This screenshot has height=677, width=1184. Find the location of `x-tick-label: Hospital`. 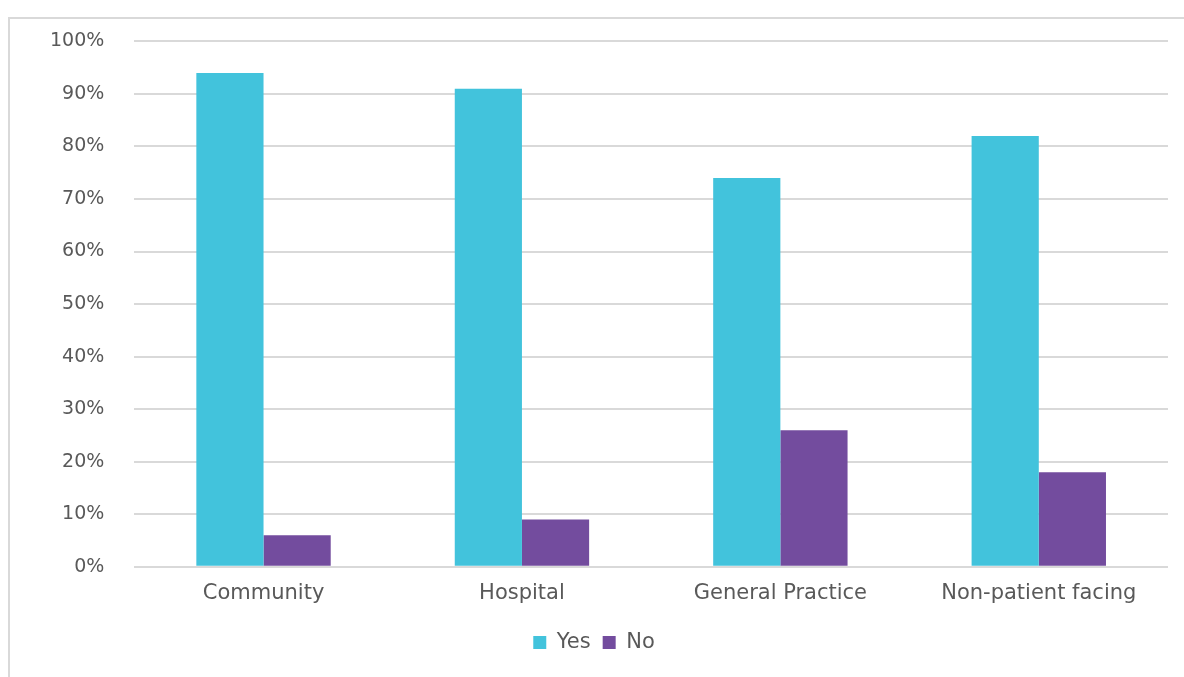

x-tick-label: Hospital is located at coordinates (522, 591).